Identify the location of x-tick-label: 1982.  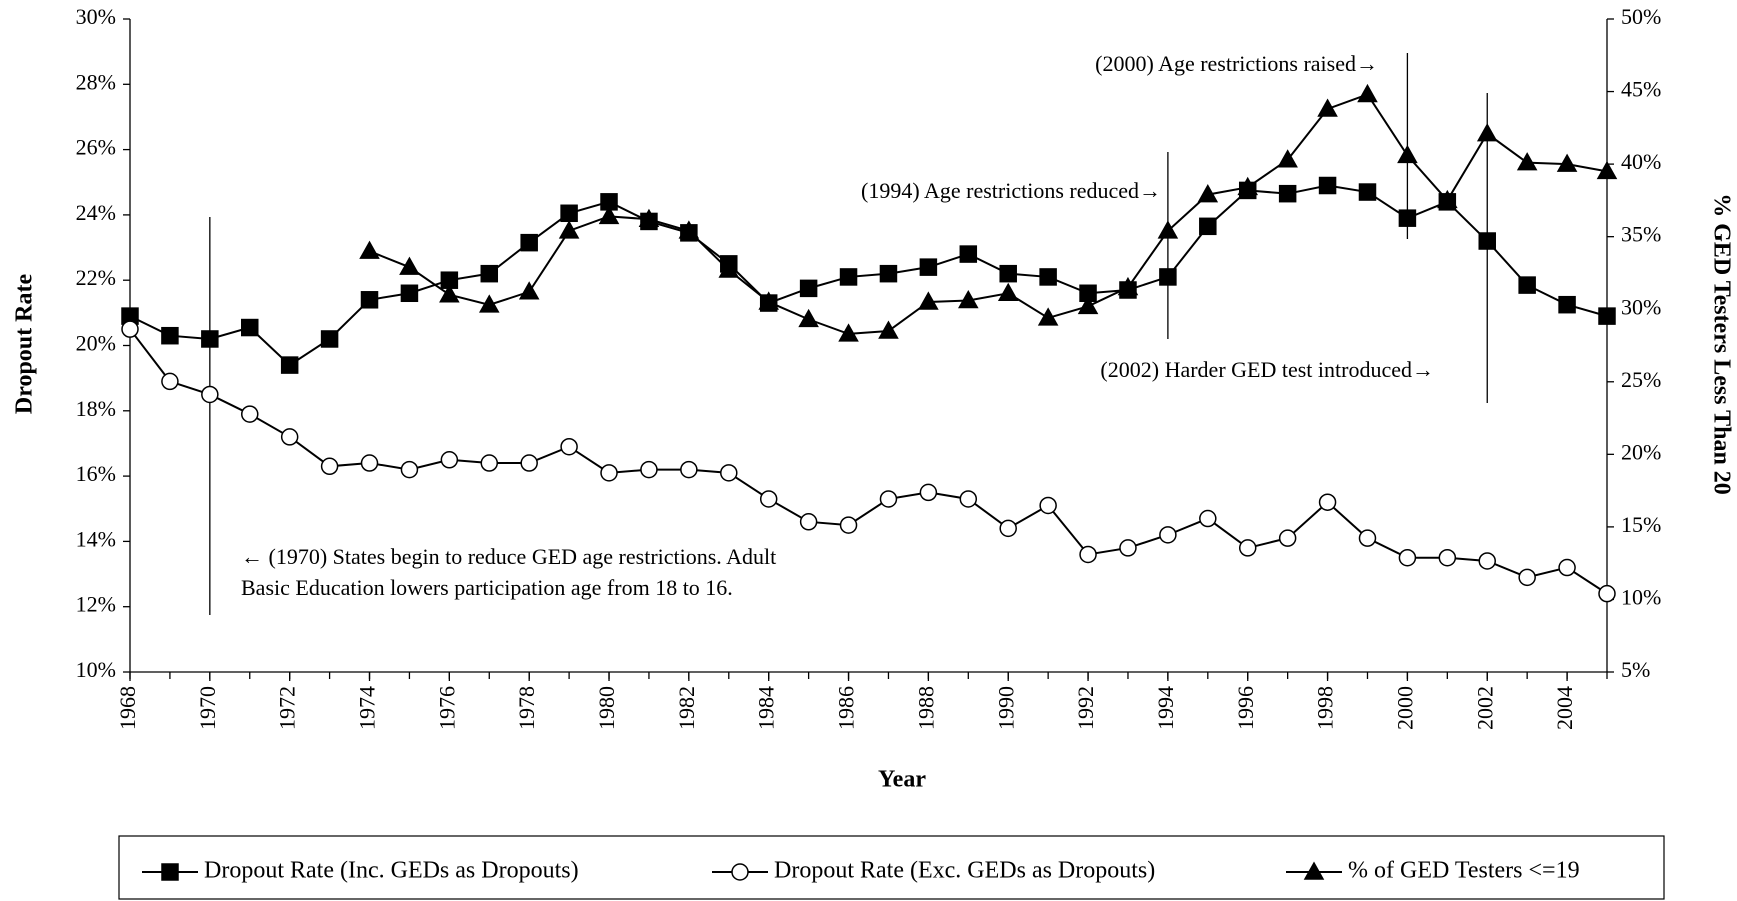
(686, 708).